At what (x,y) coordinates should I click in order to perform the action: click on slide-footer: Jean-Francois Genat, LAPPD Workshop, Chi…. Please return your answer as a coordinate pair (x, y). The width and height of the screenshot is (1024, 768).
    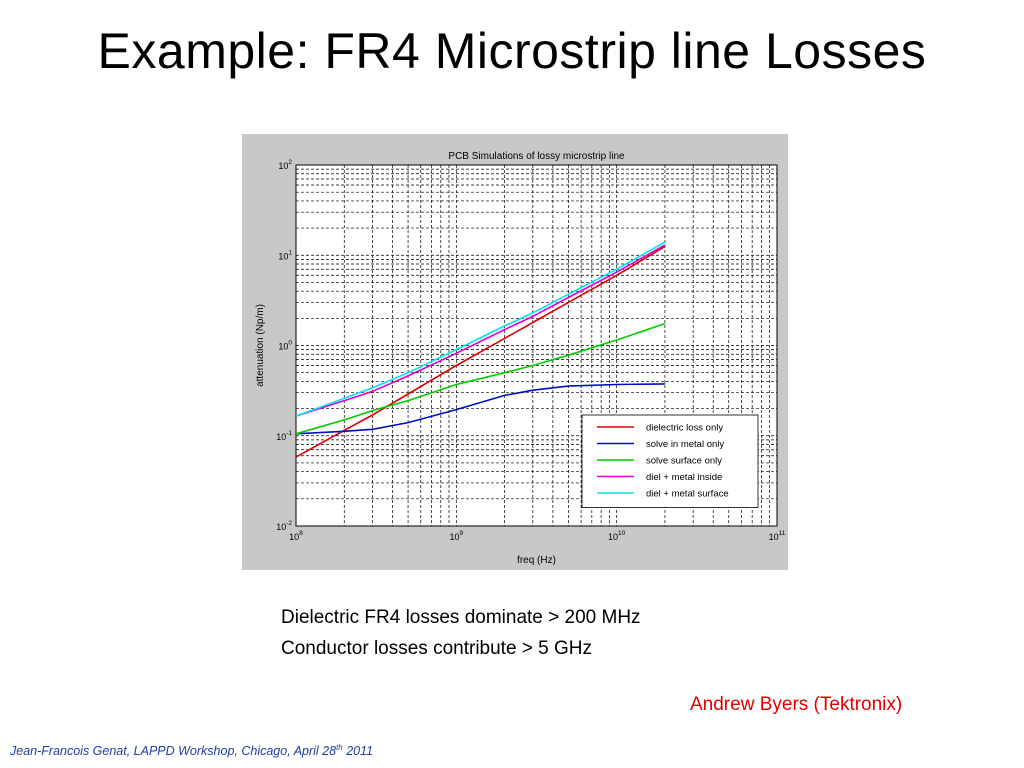
    Looking at the image, I should click on (191, 750).